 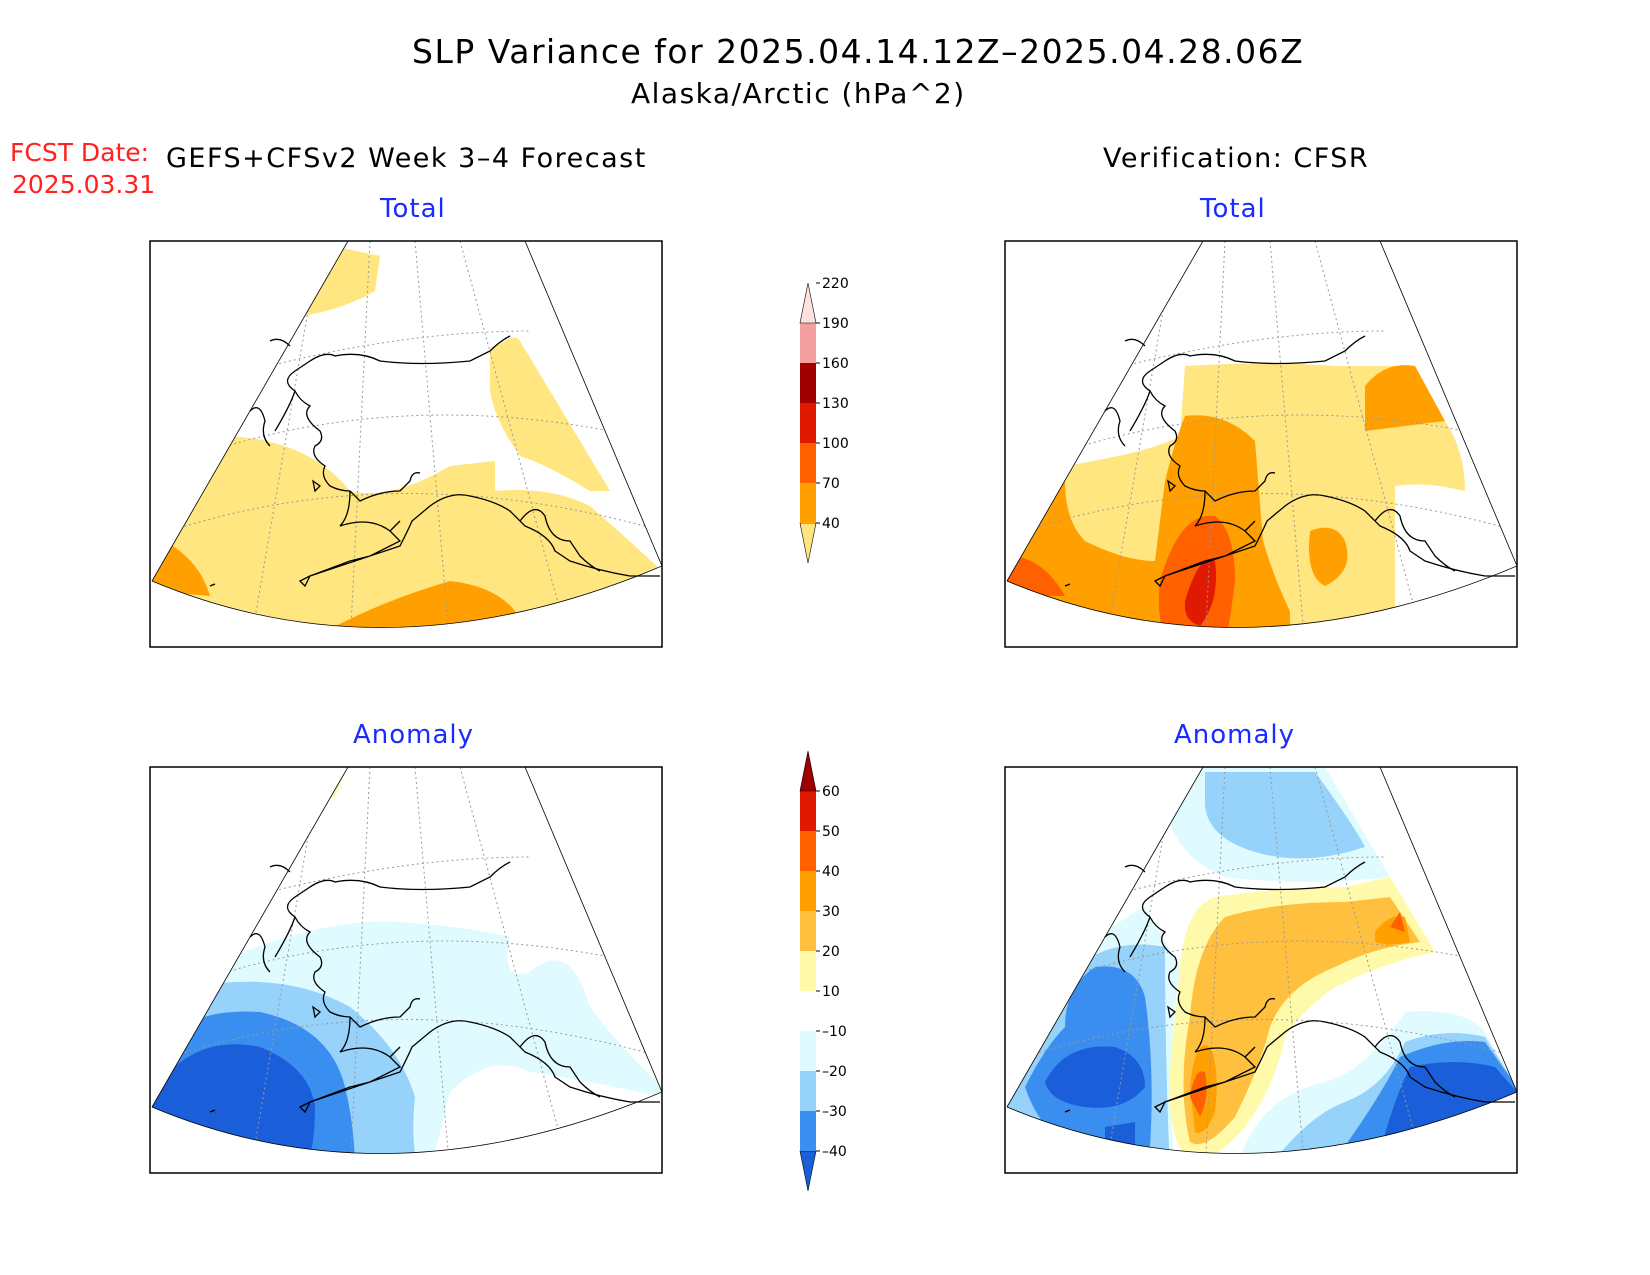 What do you see at coordinates (835, 364) in the screenshot?
I see `colorbar-tick-label: 160` at bounding box center [835, 364].